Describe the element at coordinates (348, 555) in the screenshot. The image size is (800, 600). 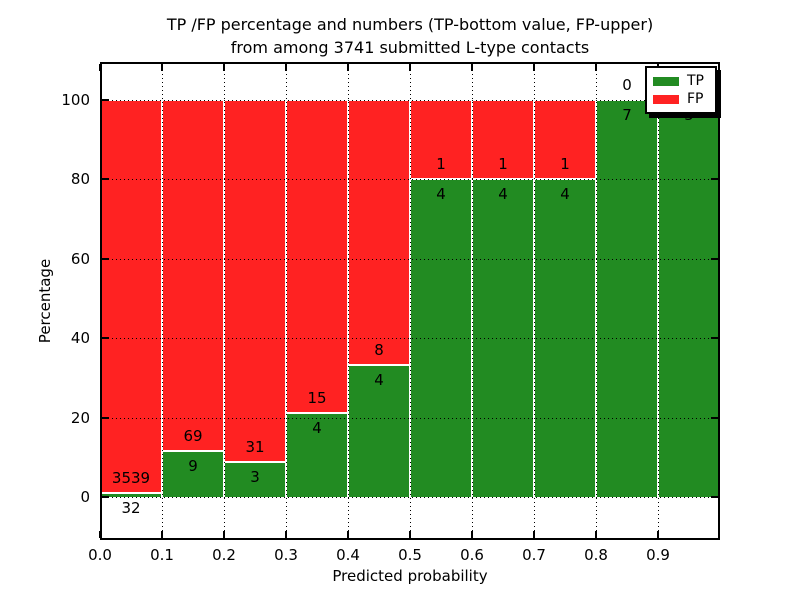
I see `x-tick-label: 0.4` at that location.